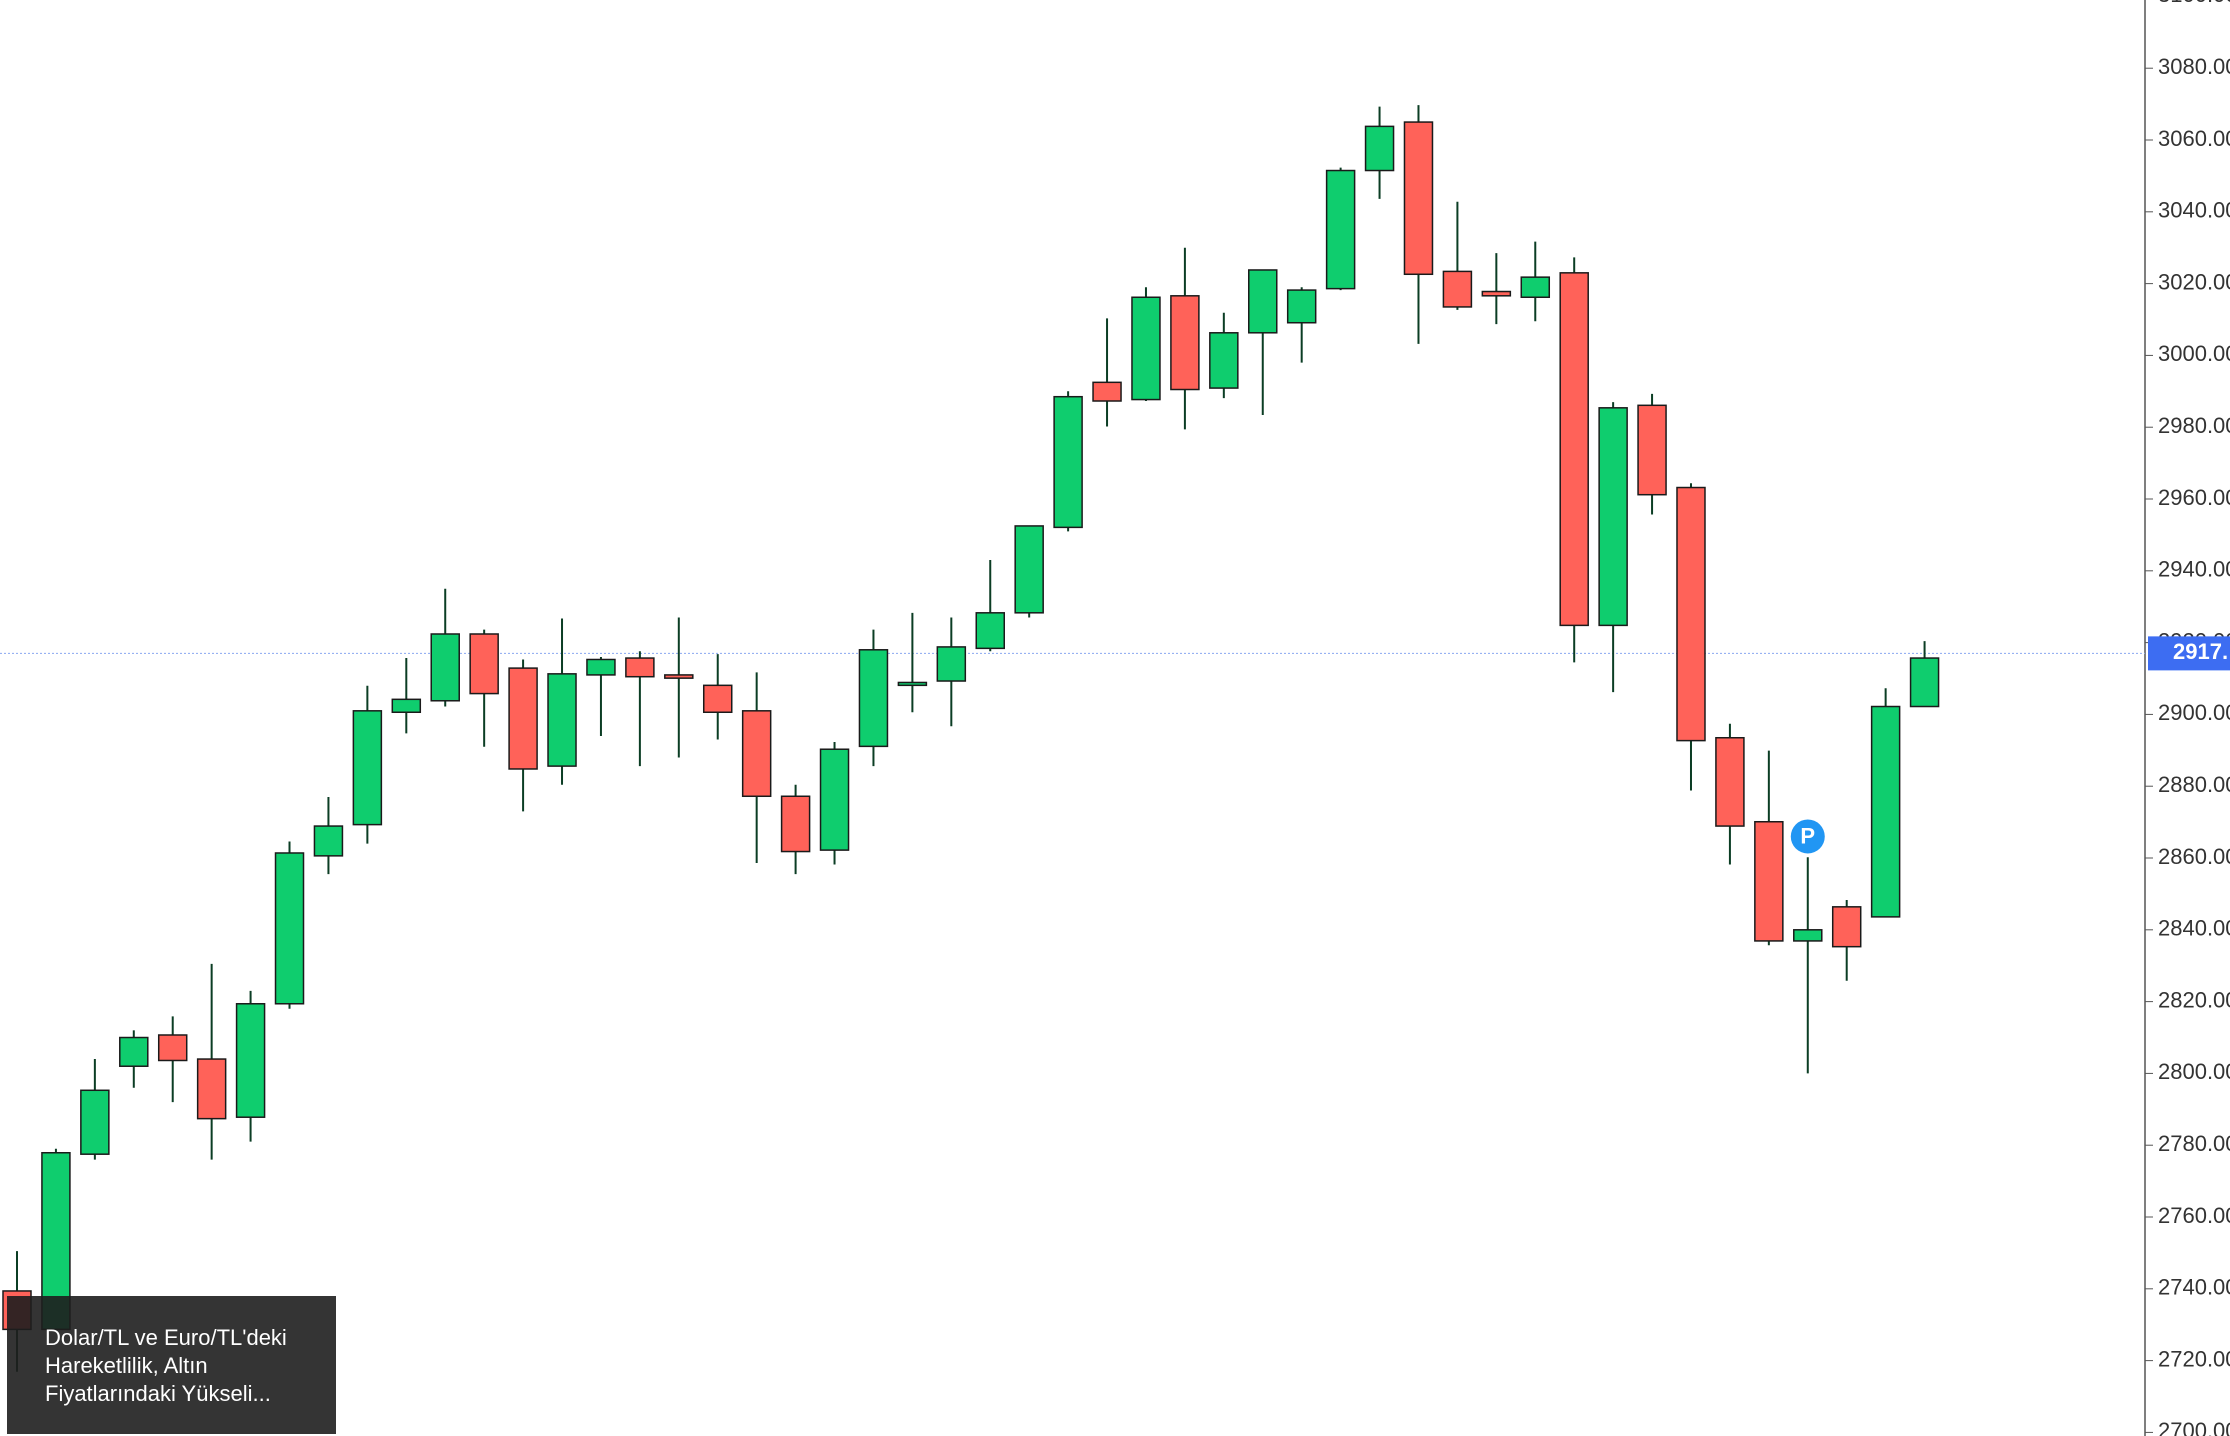 The width and height of the screenshot is (2230, 1436). Describe the element at coordinates (2194, 1071) in the screenshot. I see `y-tick-label: 2800.00` at that location.